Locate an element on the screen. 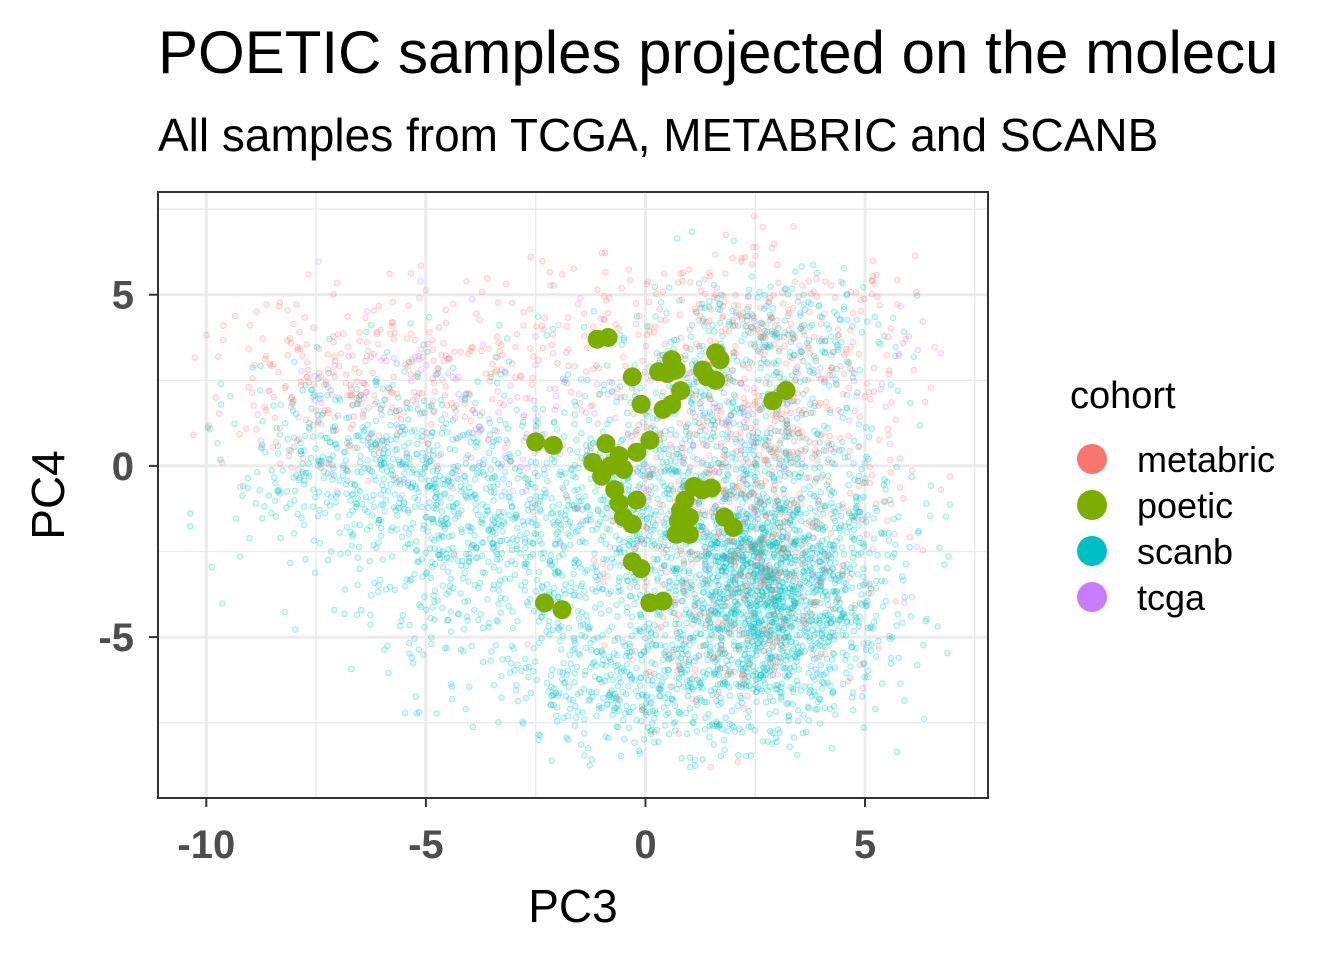  legend-title: cohort is located at coordinates (1123, 396).